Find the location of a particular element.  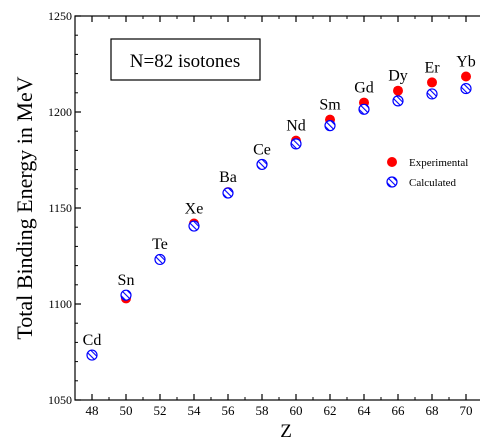

legend-label-experimental: Experimental is located at coordinates (438, 163).